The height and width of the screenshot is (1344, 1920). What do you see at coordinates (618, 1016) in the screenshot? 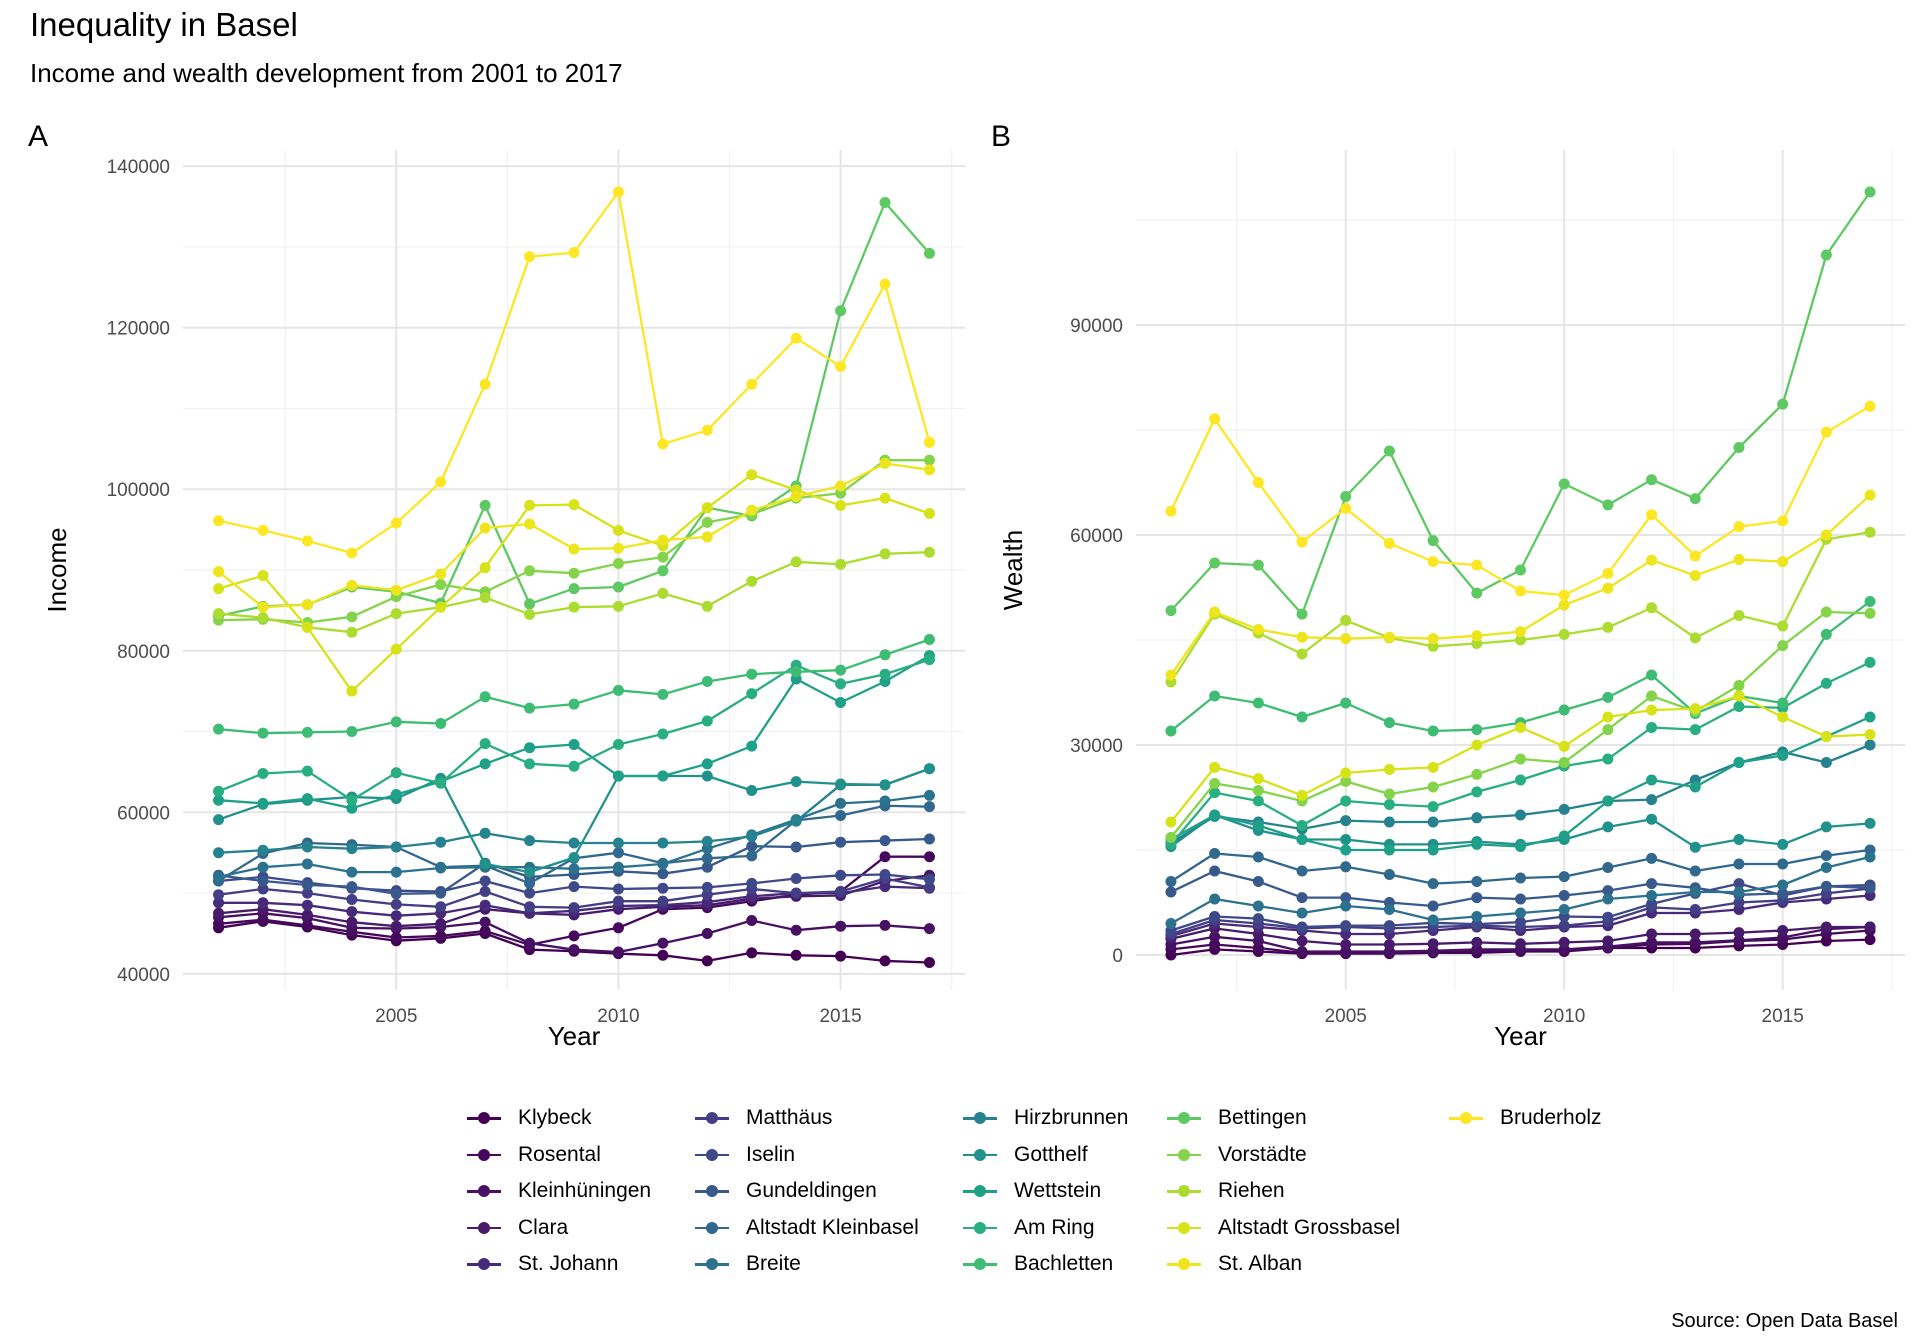
I see `x-tick-label: 2010` at bounding box center [618, 1016].